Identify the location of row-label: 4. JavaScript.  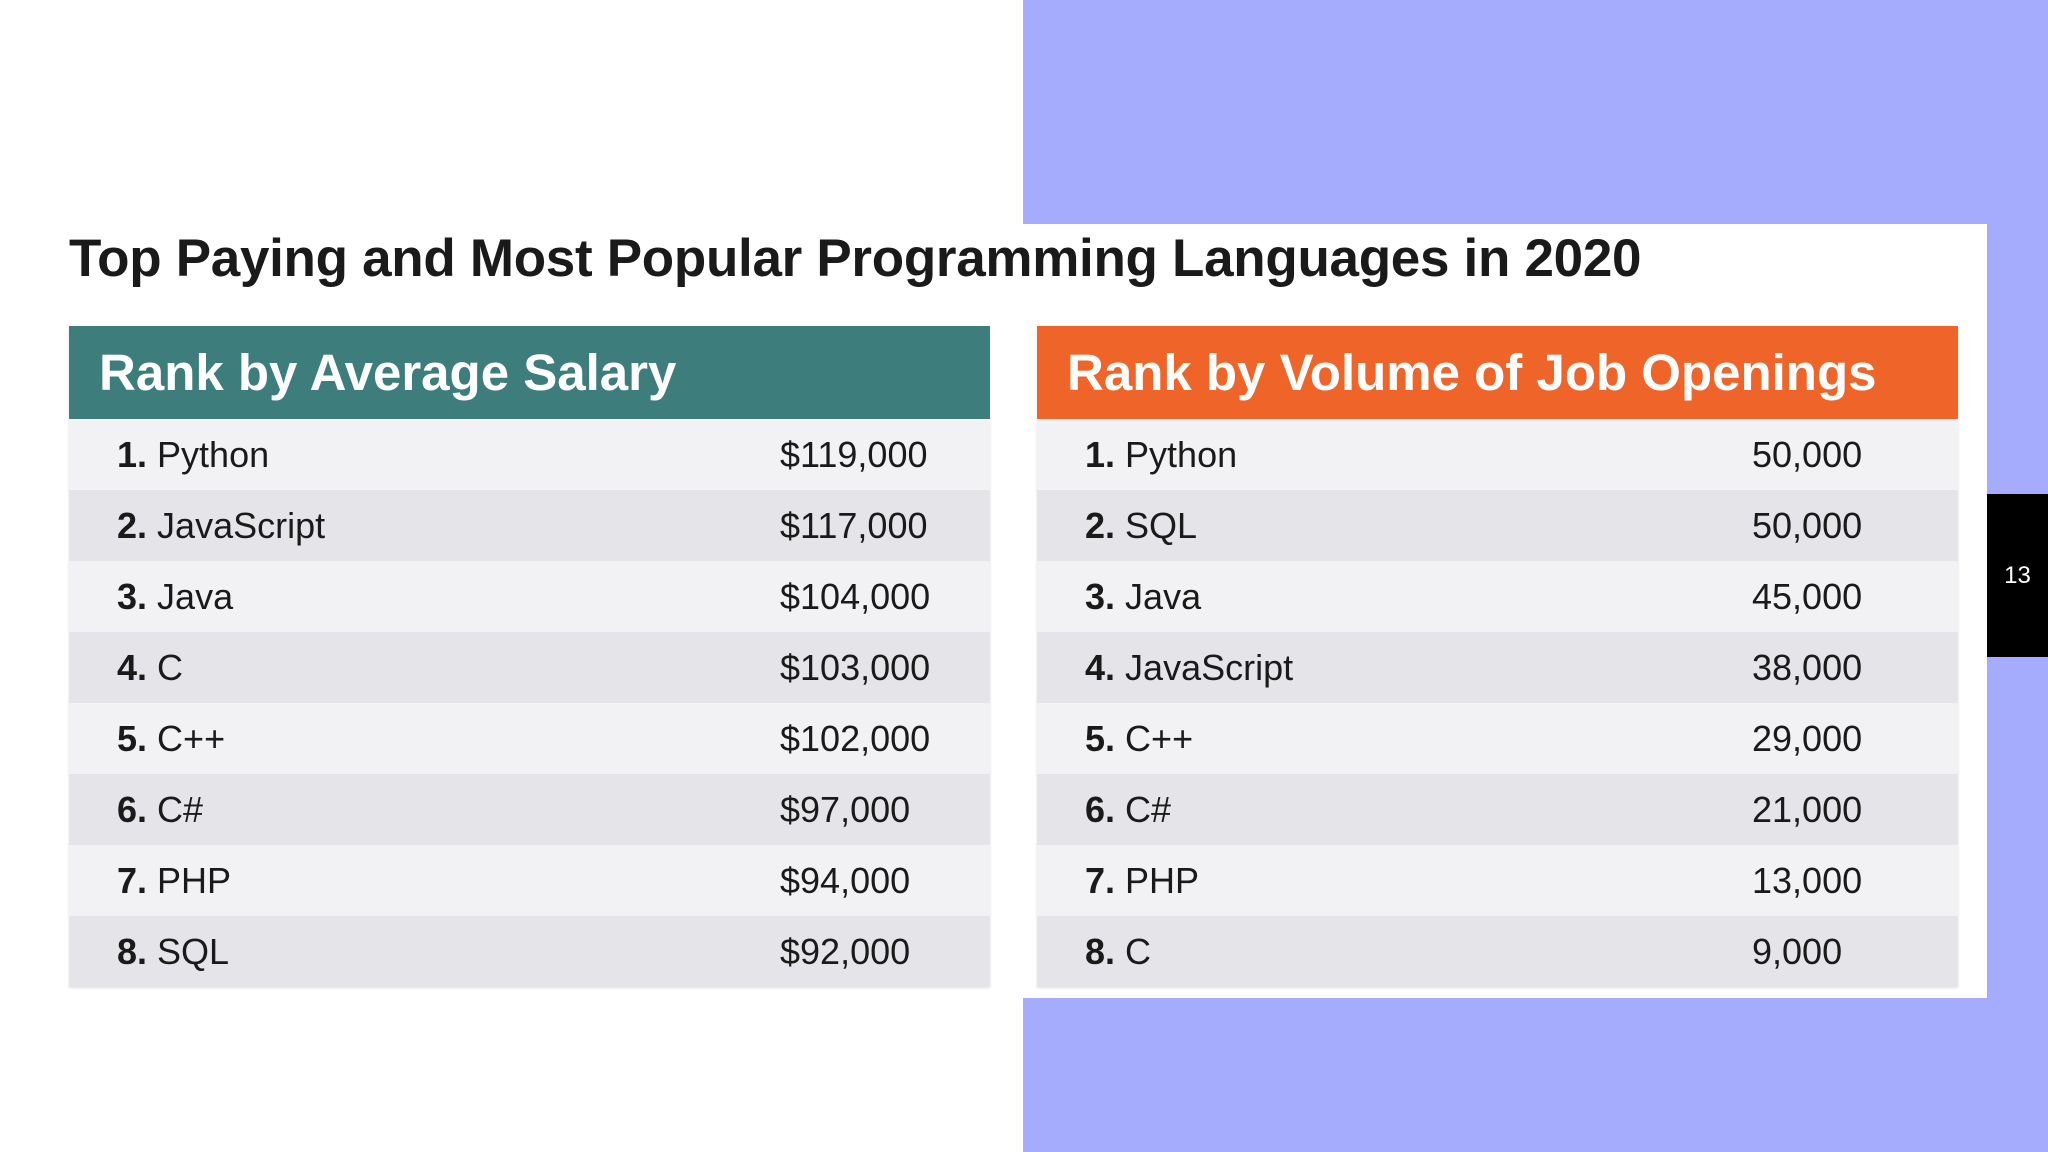
(1189, 668).